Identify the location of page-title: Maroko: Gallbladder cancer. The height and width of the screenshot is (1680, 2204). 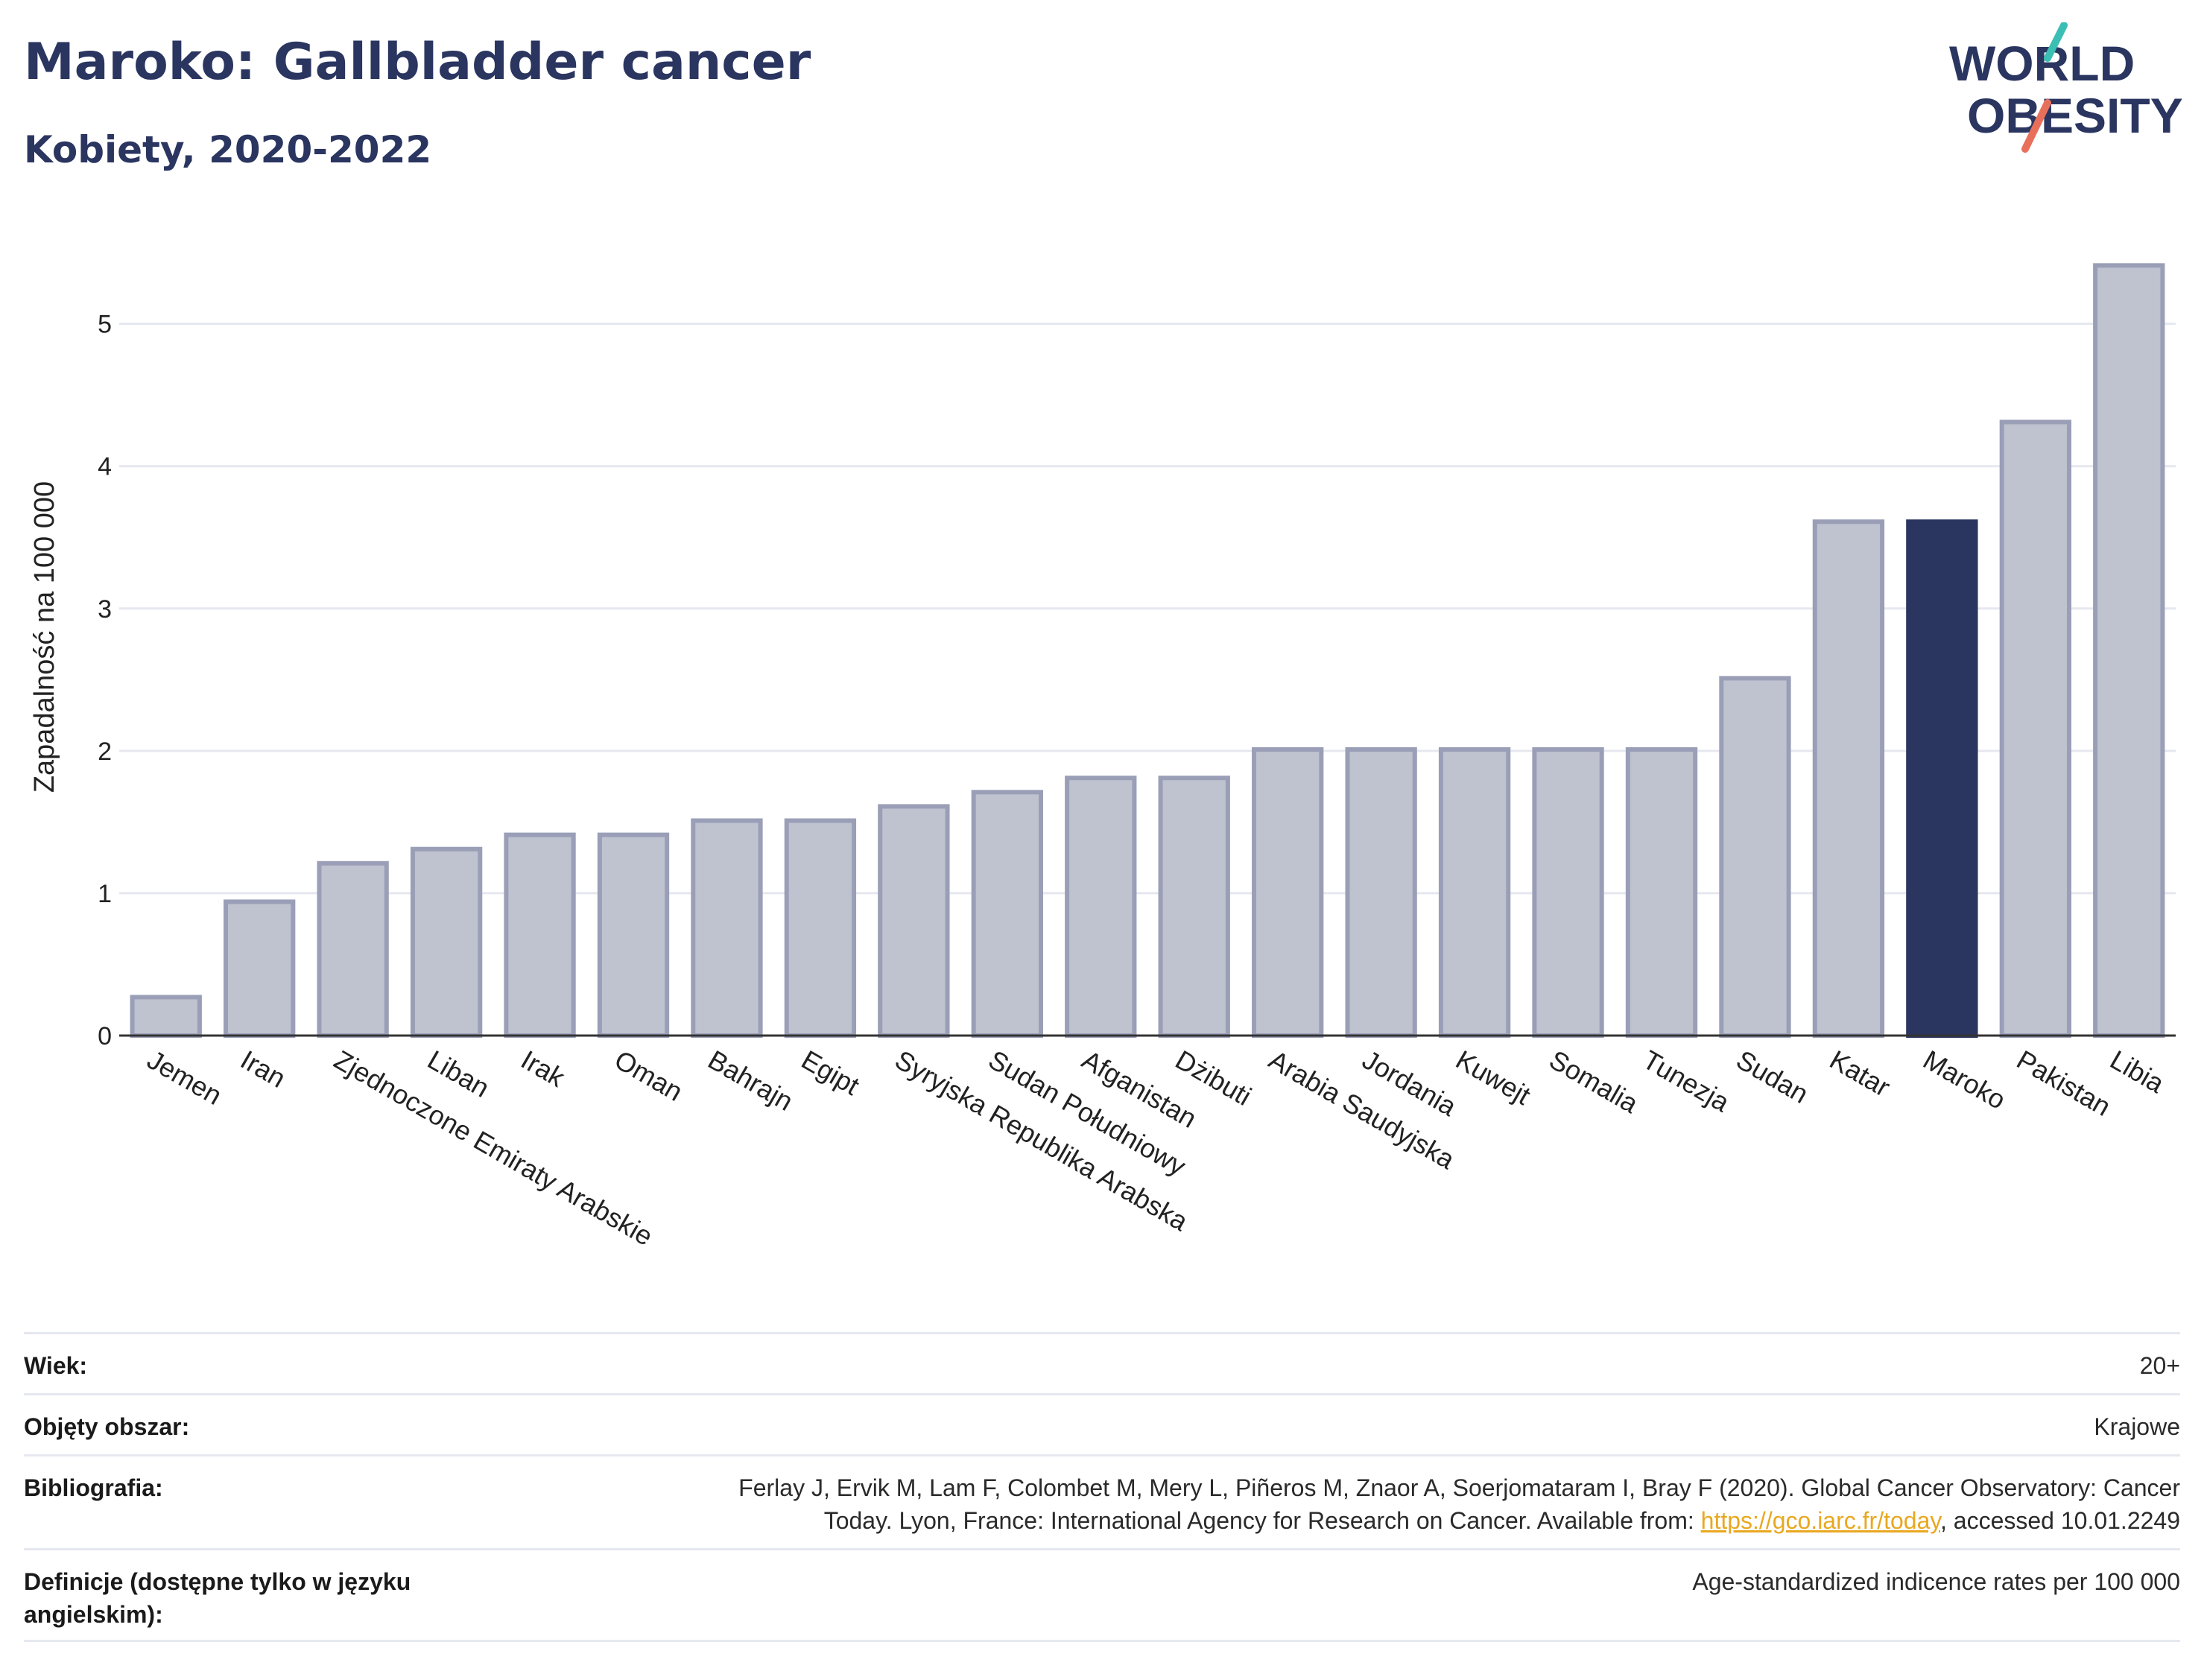
(417, 62).